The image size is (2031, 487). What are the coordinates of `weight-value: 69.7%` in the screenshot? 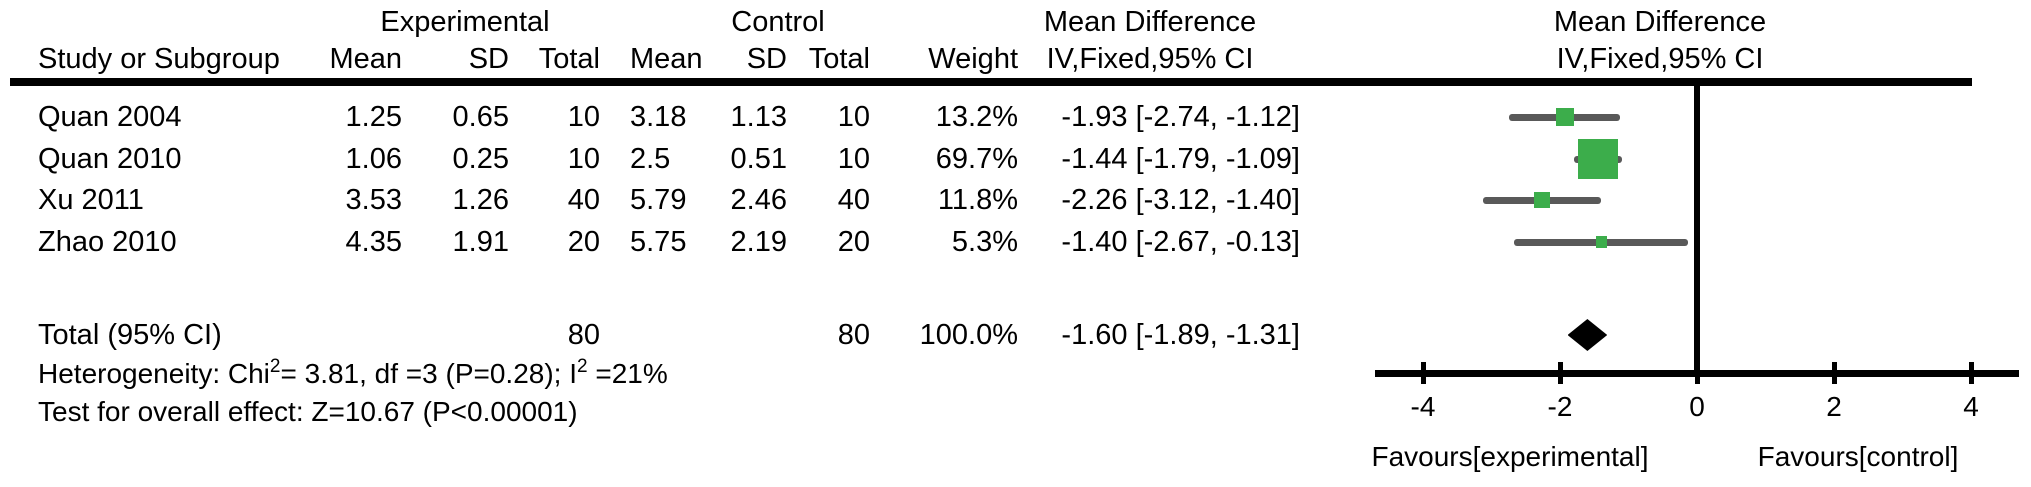 It's located at (976, 159).